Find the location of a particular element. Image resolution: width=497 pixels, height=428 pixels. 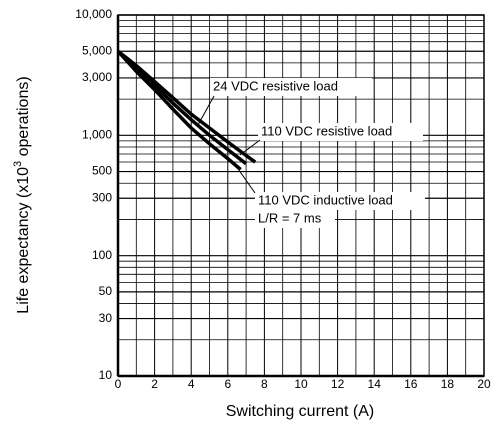

series-annotation: 24 VDC resistive load is located at coordinates (275, 85).